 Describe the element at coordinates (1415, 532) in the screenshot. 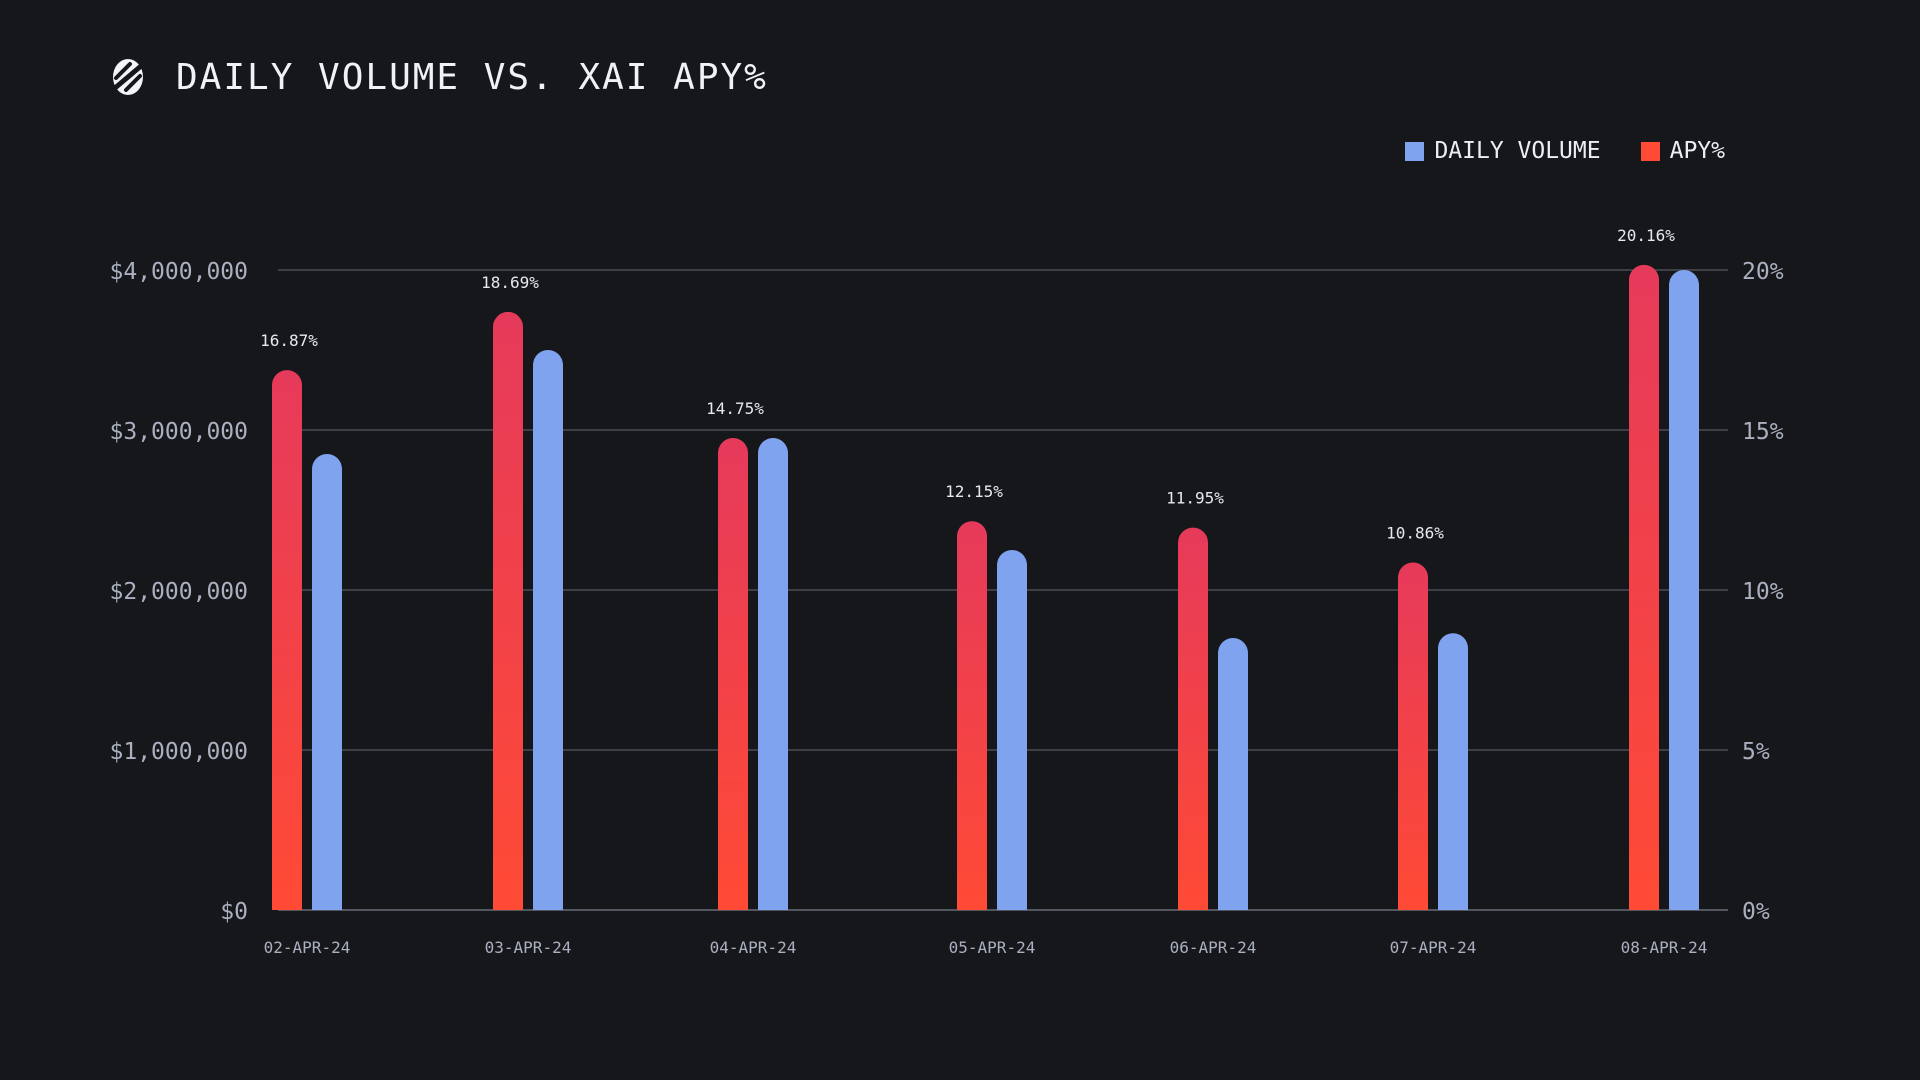

I see `apy-data-label: 10.86%` at that location.